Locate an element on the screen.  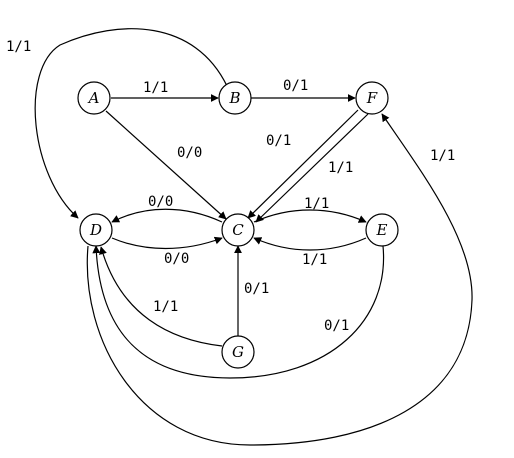
edge-label-e-c: 1/1 is located at coordinates (314, 260).